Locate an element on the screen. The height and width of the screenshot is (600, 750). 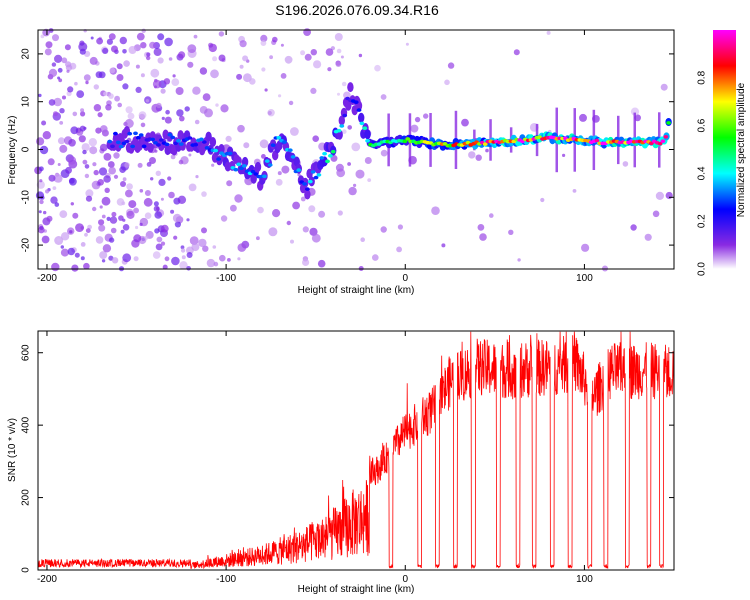
colorbar-tick-label: 0.6 is located at coordinates (702, 125).